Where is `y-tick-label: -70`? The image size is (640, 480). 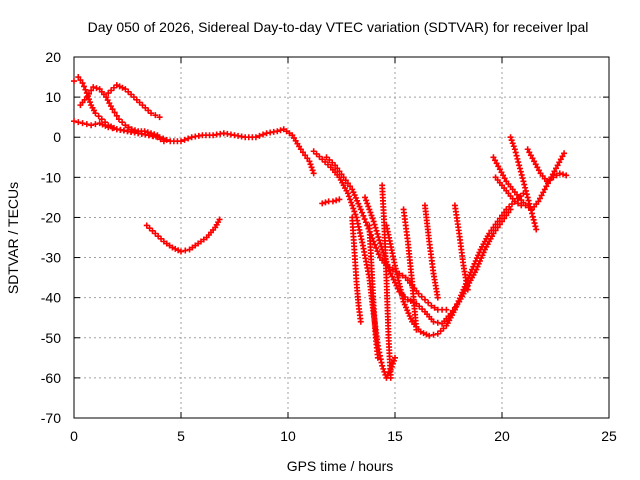 y-tick-label: -70 is located at coordinates (51, 418).